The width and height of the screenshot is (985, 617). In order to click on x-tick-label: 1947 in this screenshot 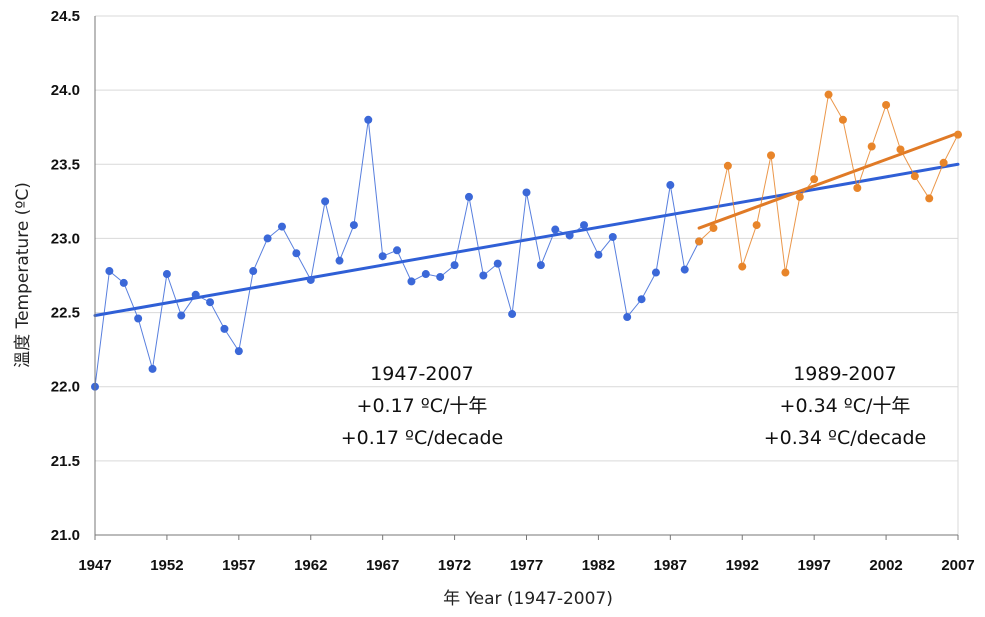, I will do `click(94, 565)`.